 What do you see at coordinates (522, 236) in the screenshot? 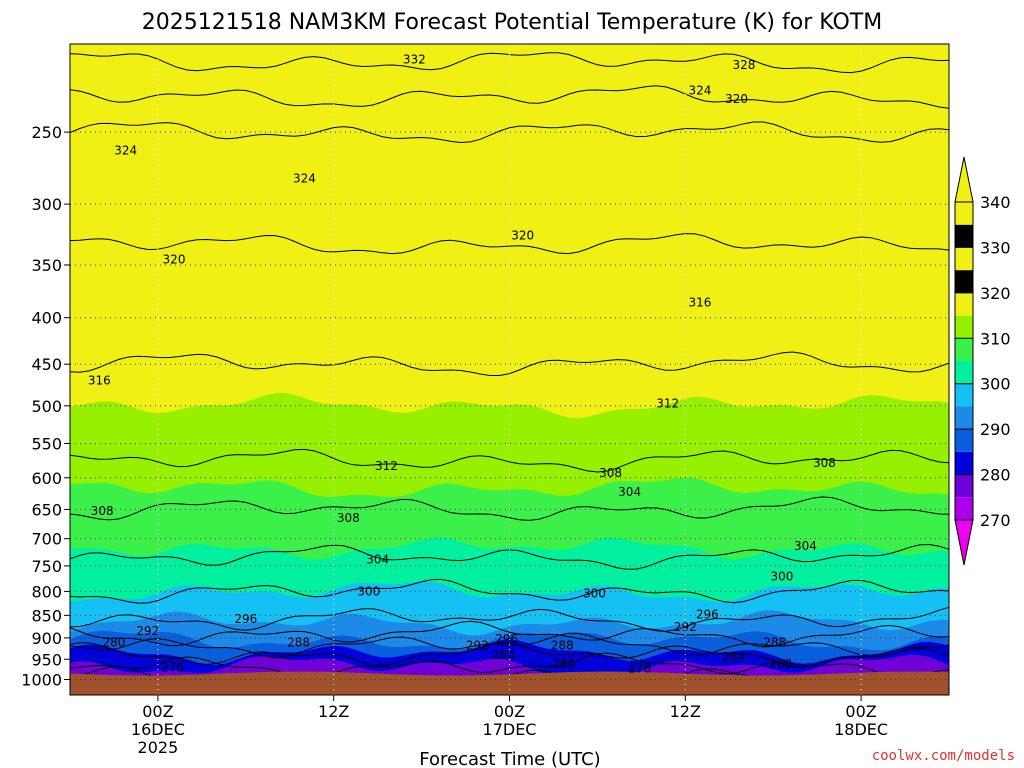
I see `contour-label: 320` at bounding box center [522, 236].